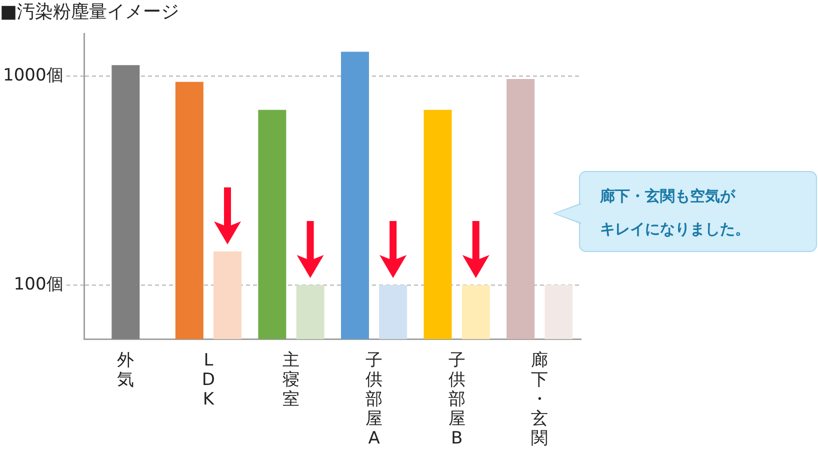 This screenshot has width=818, height=463. What do you see at coordinates (374, 399) in the screenshot?
I see `x-tick-label: 子供部屋A` at bounding box center [374, 399].